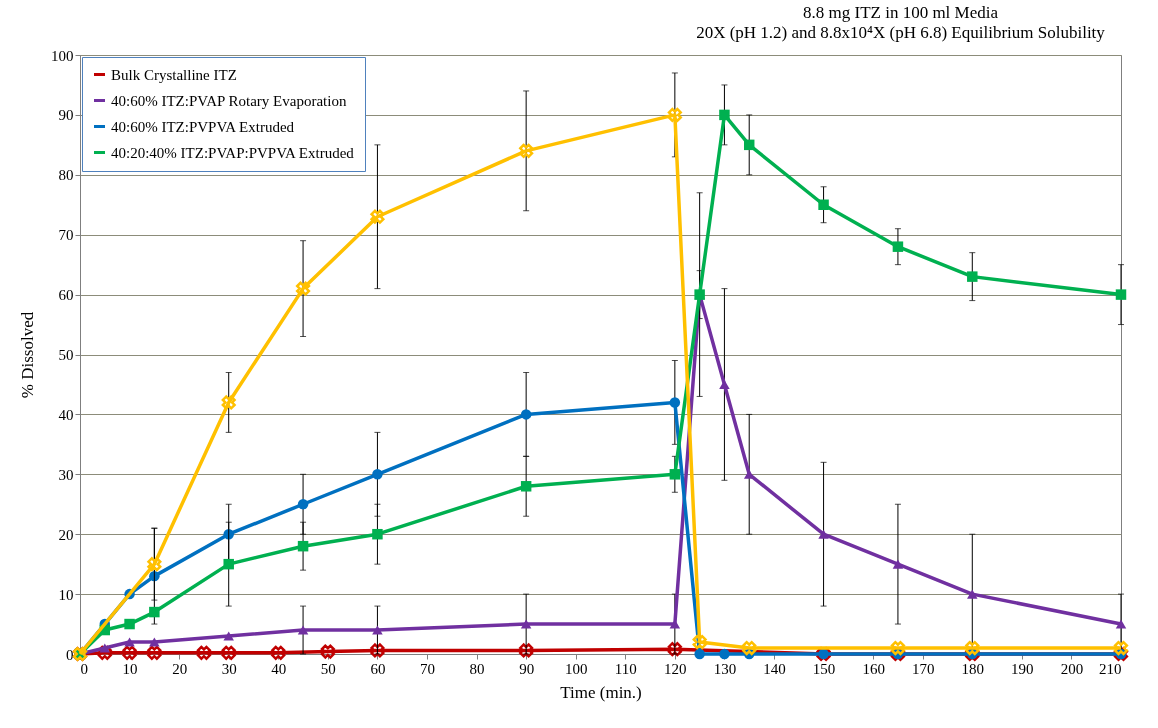  What do you see at coordinates (576, 668) in the screenshot?
I see `x-tick-label: 100` at bounding box center [576, 668].